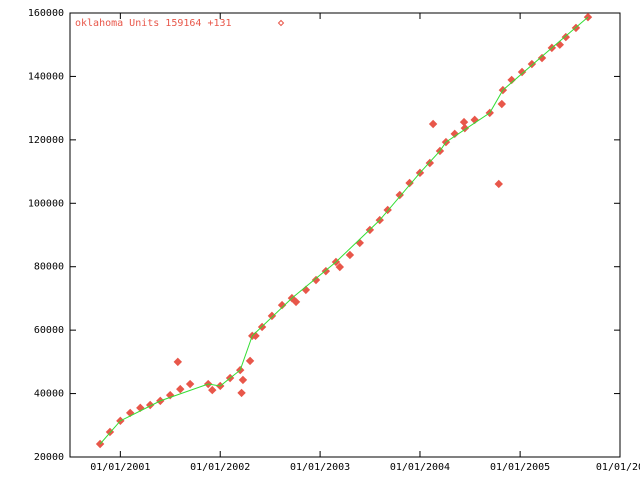 Image resolution: width=640 pixels, height=480 pixels. I want to click on y-tick-label: 160000, so click(46, 13).